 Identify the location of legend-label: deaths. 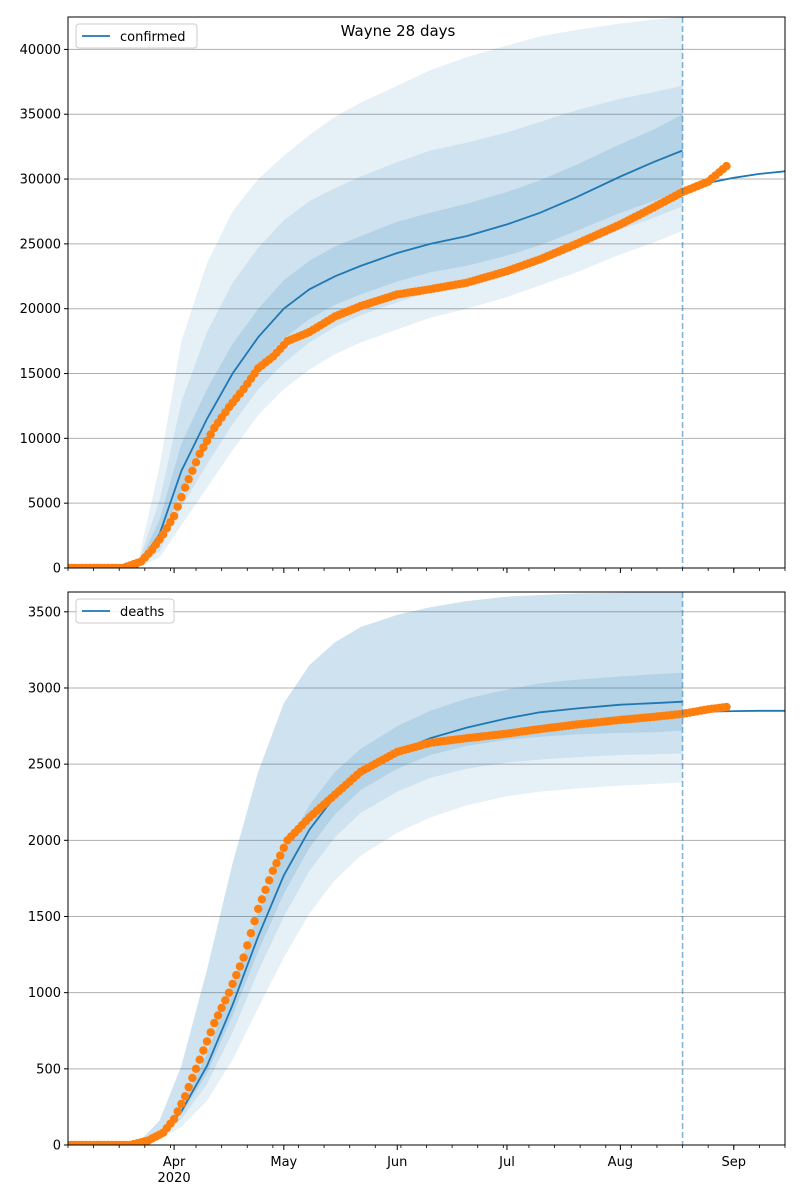
(142, 612).